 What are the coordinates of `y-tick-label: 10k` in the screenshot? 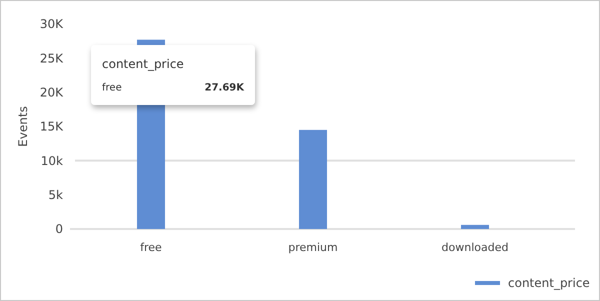 It's located at (52, 161).